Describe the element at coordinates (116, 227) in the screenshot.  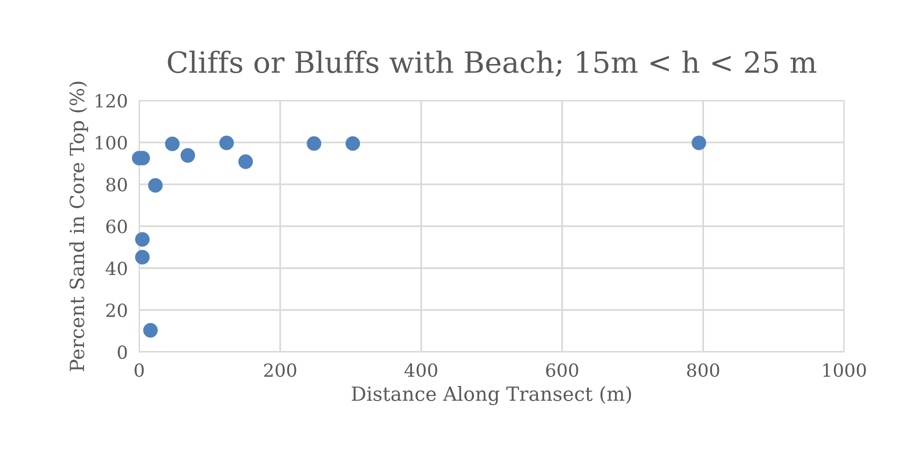
I see `y-tick-label: 60` at that location.